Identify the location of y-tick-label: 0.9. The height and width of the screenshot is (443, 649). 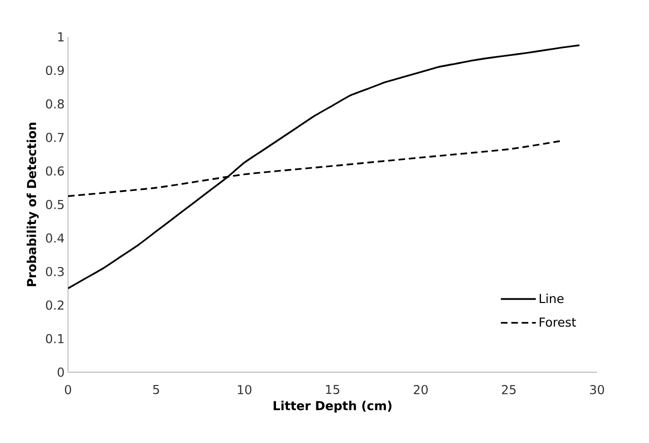
(55, 71).